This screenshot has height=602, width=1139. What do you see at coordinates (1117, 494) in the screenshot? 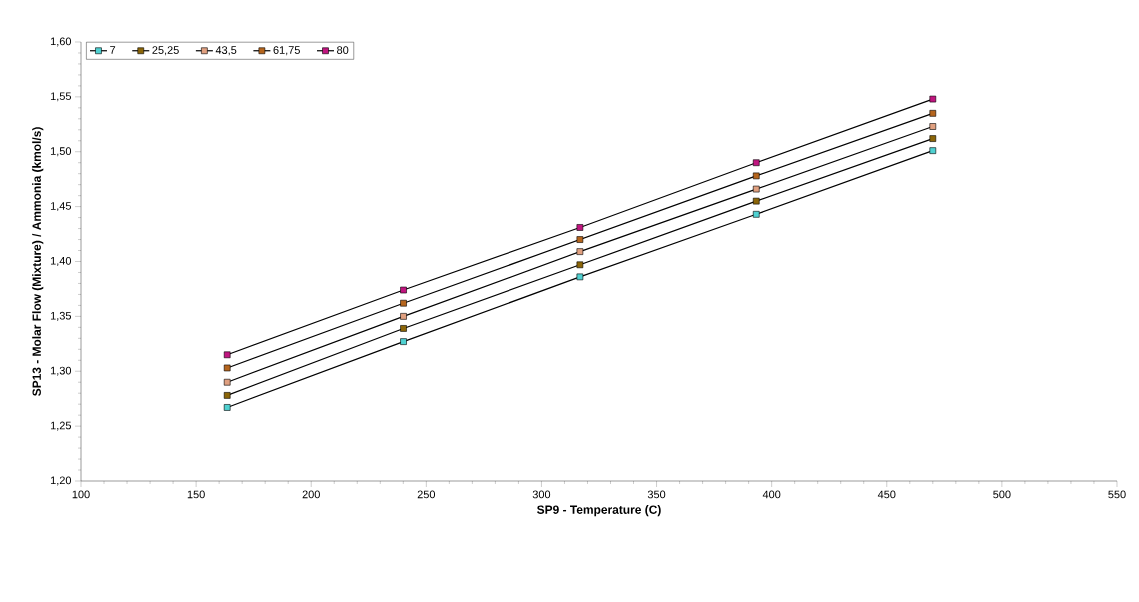
I see `x-tick-label: 550` at bounding box center [1117, 494].